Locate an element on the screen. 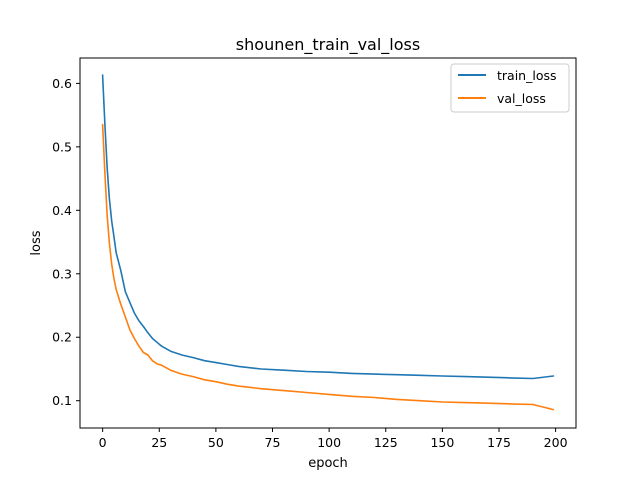 The height and width of the screenshot is (480, 640). x-axis-title: epoch is located at coordinates (328, 463).